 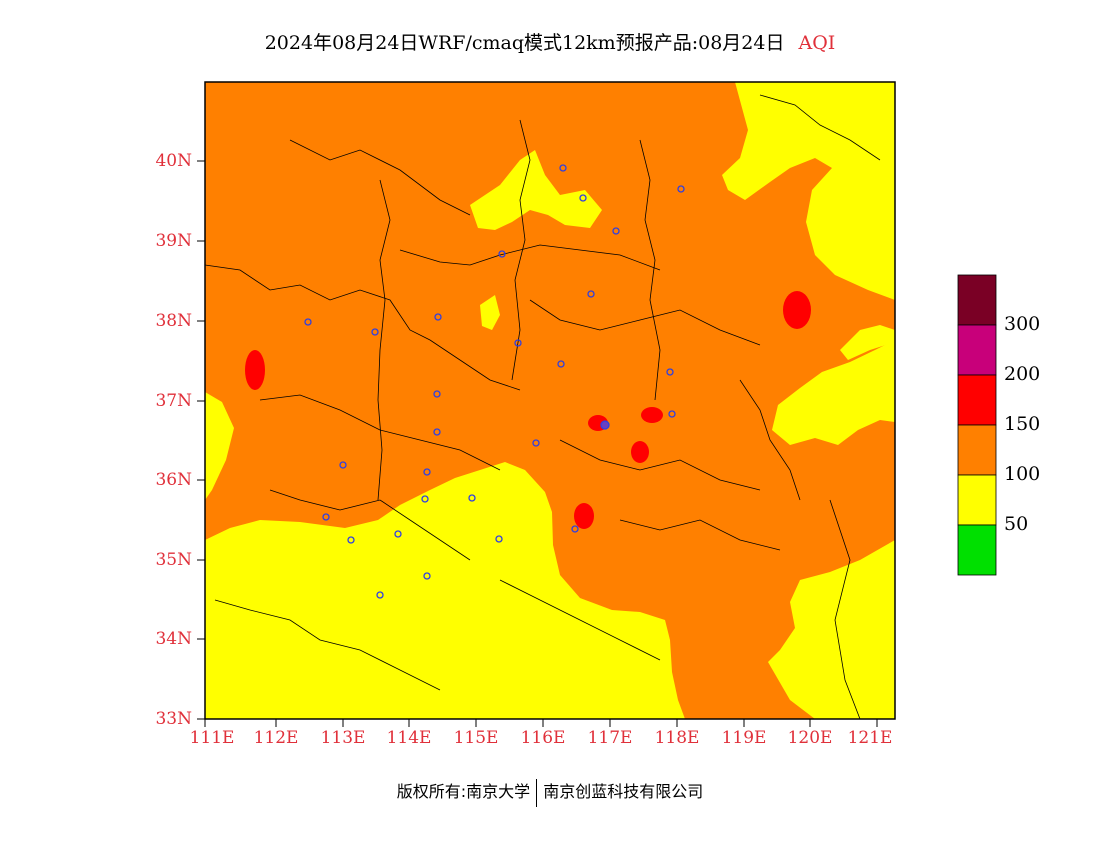 What do you see at coordinates (173, 560) in the screenshot?
I see `lat-label-35: 35N` at bounding box center [173, 560].